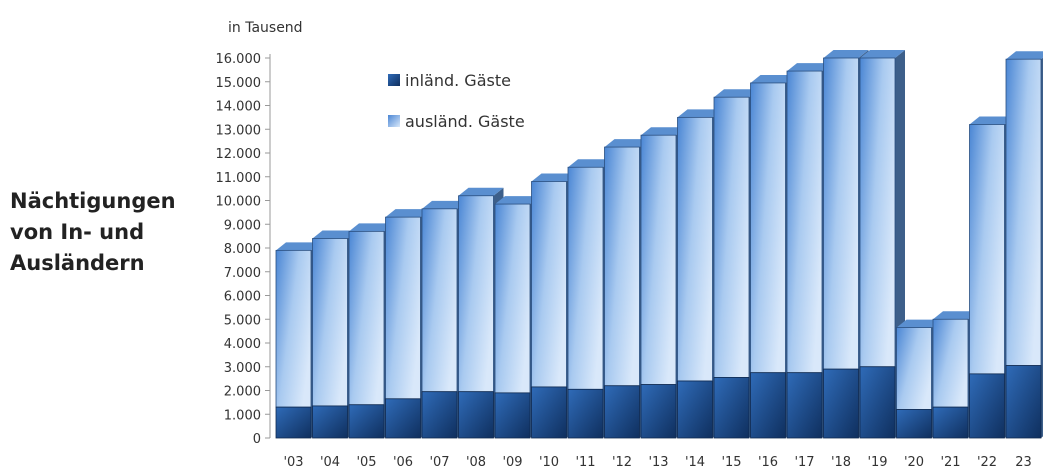 Image resolution: width=1043 pixels, height=473 pixels. What do you see at coordinates (914, 462) in the screenshot?
I see `x-tick-label: '20` at bounding box center [914, 462].